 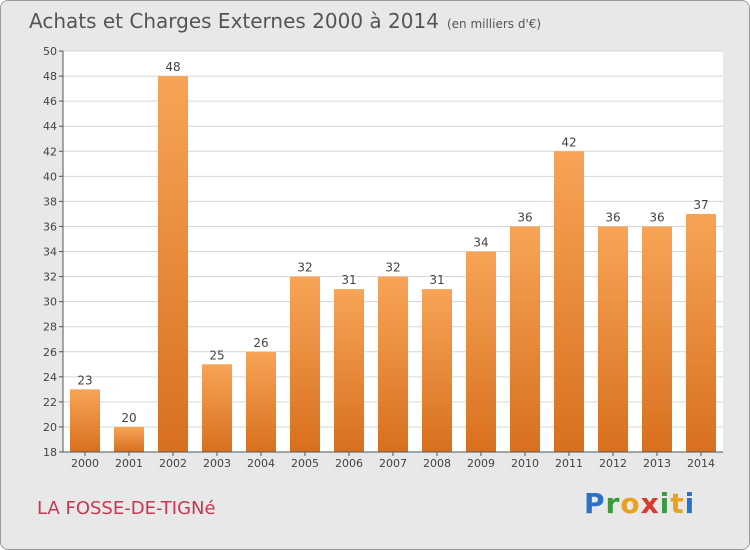 I want to click on logo-letter: x, so click(x=650, y=503).